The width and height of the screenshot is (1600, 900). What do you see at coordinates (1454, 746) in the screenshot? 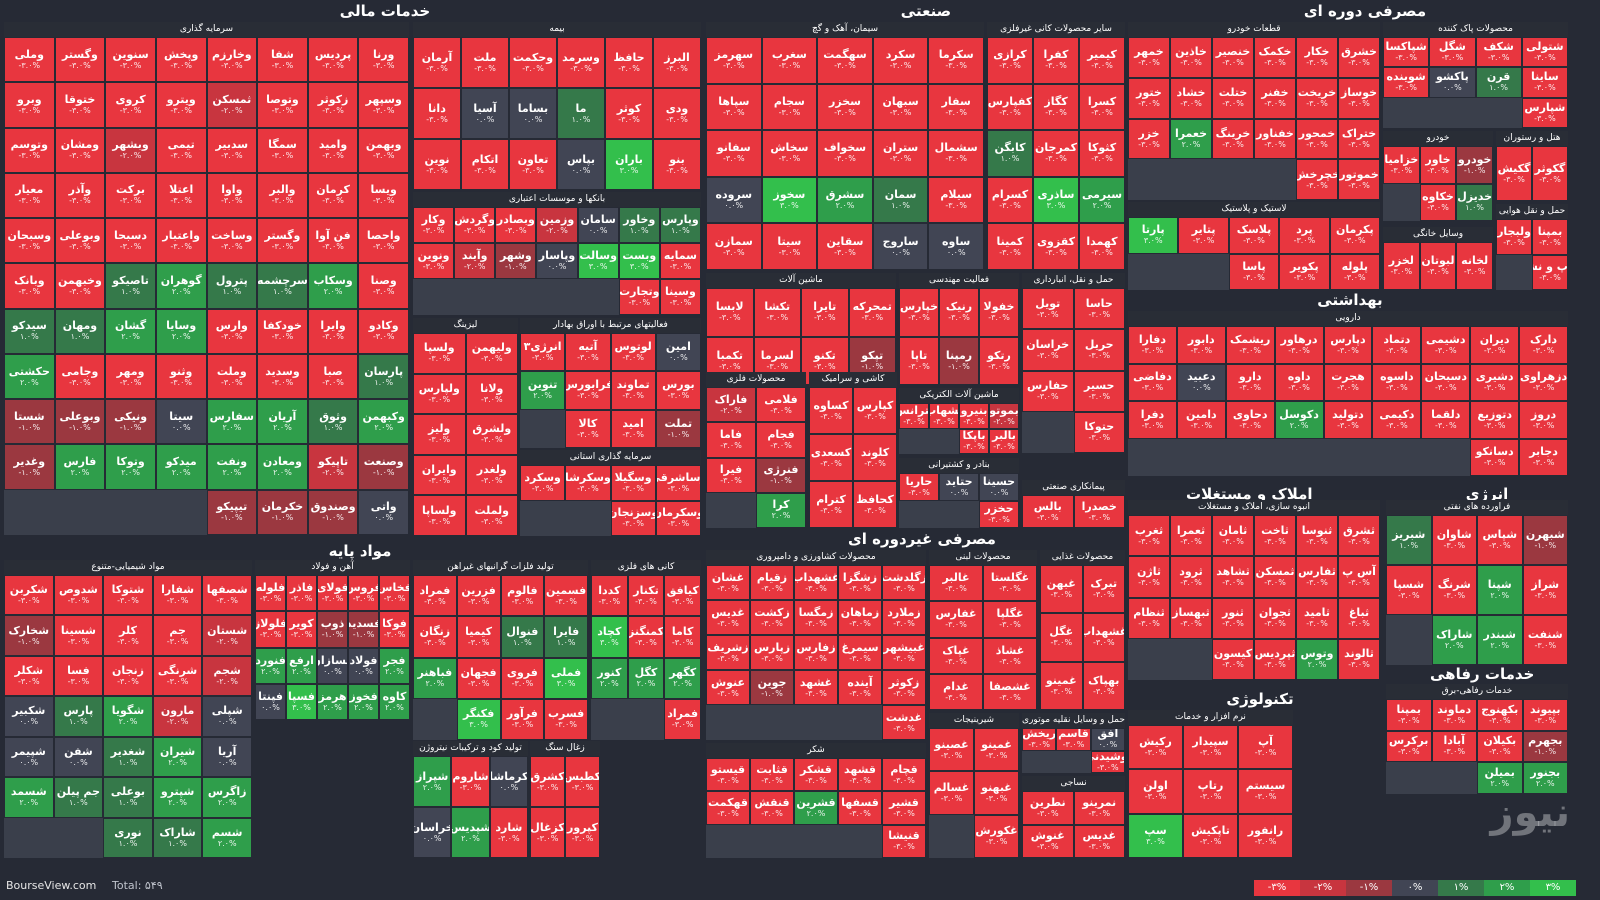
I see `stock-tile: آبادا -۳.۰%` at bounding box center [1454, 746].